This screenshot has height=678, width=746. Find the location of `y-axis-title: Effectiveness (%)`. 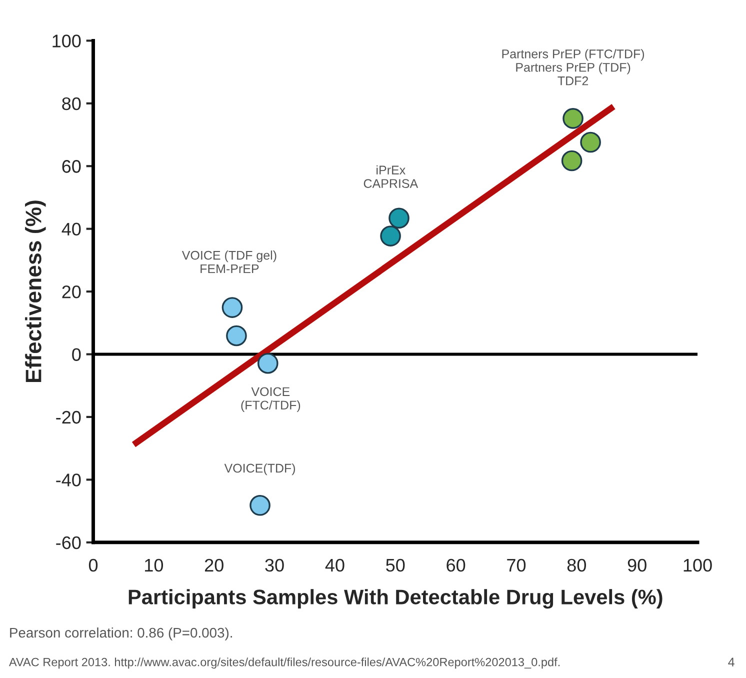

y-axis-title: Effectiveness (%) is located at coordinates (35, 291).